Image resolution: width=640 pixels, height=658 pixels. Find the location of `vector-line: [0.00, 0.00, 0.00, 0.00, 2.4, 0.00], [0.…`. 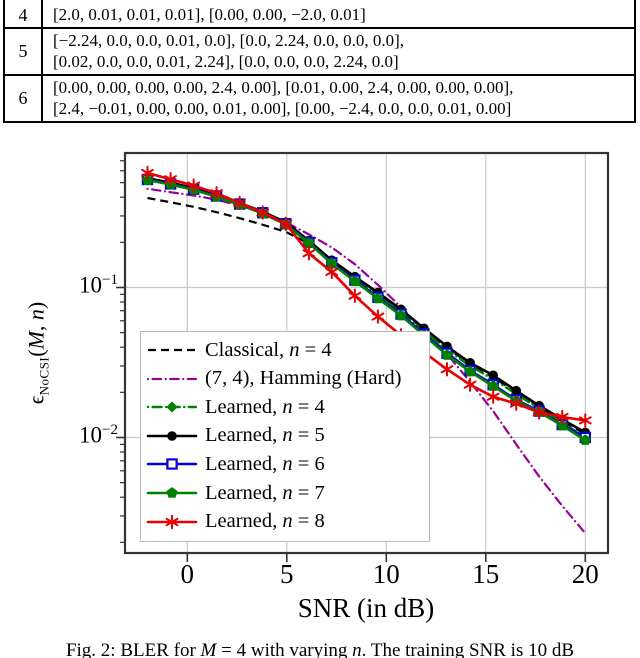

vector-line: [0.00, 0.00, 0.00, 0.00, 2.4, 0.00], [0.… is located at coordinates (283, 87).